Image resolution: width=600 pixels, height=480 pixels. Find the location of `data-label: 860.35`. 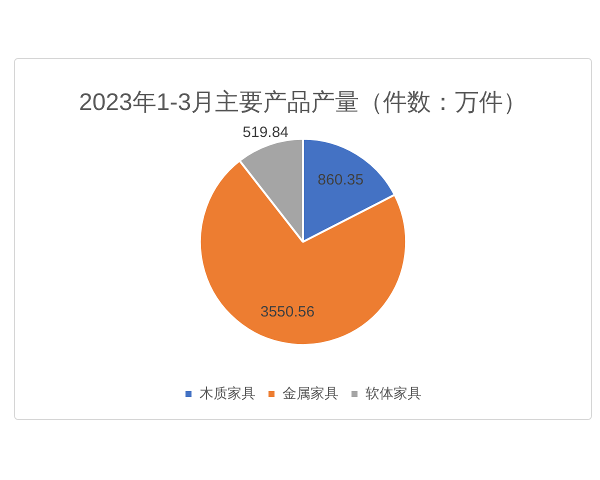

data-label: 860.35 is located at coordinates (341, 179).